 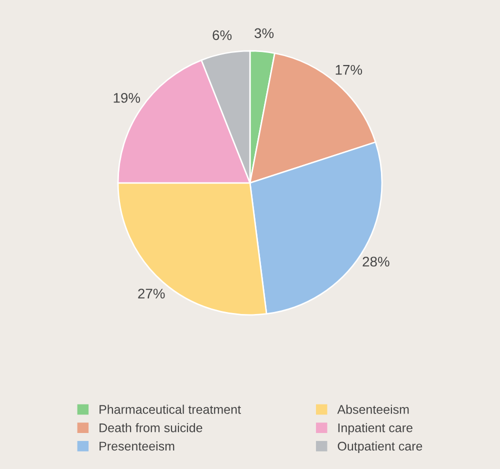 What do you see at coordinates (375, 429) in the screenshot?
I see `legend-label: Inpatient care` at bounding box center [375, 429].